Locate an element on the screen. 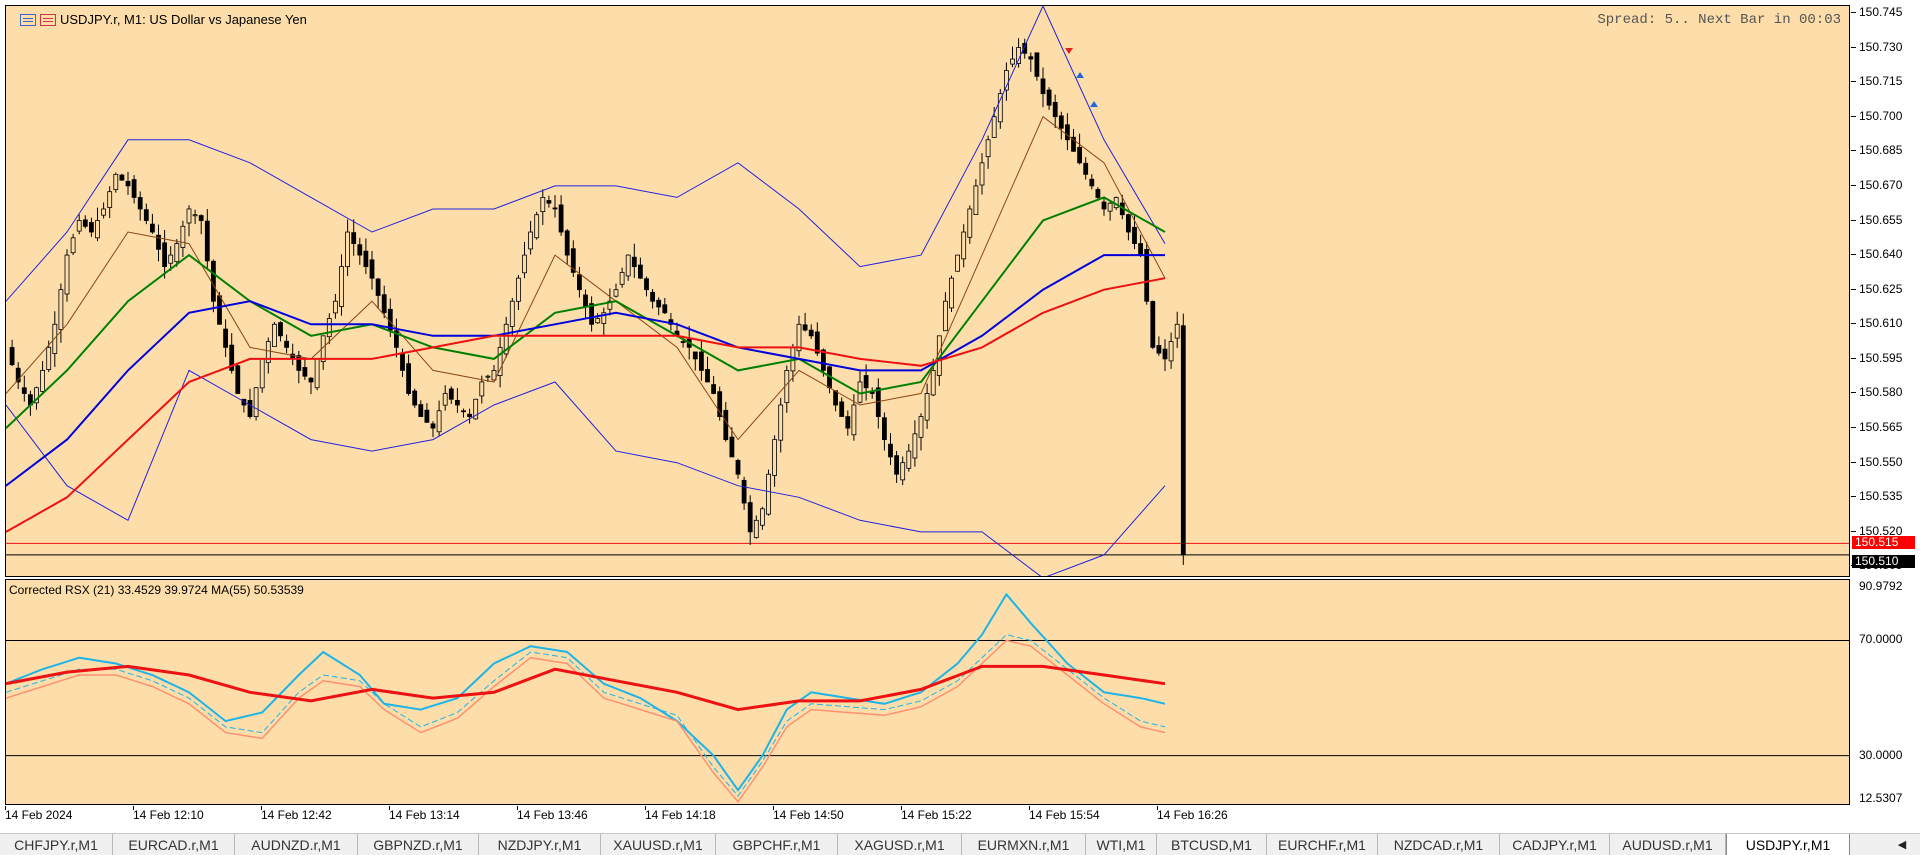  tab-xagusd-r-m1: XAGUSD.r,M1 is located at coordinates (900, 844).